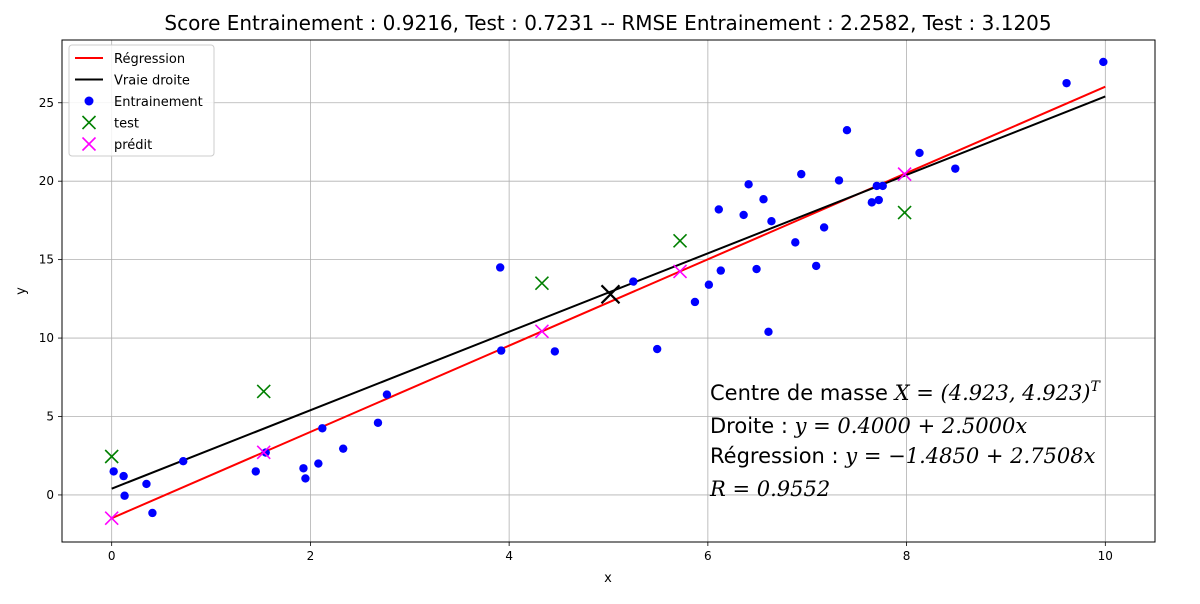  Describe the element at coordinates (46, 260) in the screenshot. I see `y-tick-label: 15` at that location.